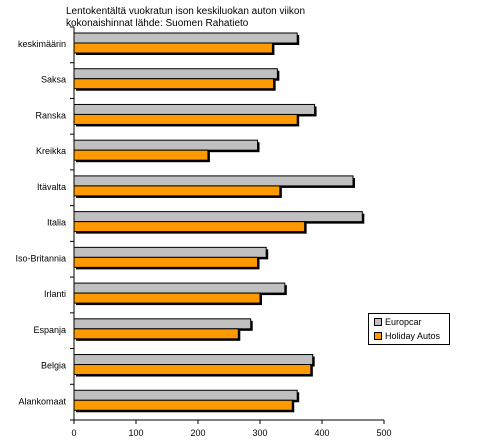 The height and width of the screenshot is (447, 491). Describe the element at coordinates (189, 227) in the screenshot. I see `bar-holiday-autos-italia` at that location.